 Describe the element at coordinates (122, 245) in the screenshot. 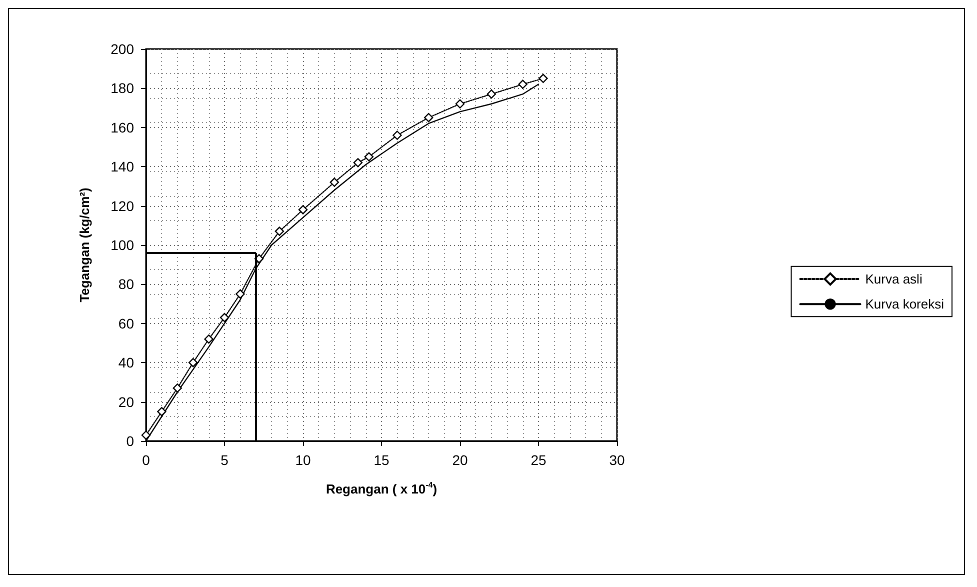

I see `y-tick-label: 100` at that location.